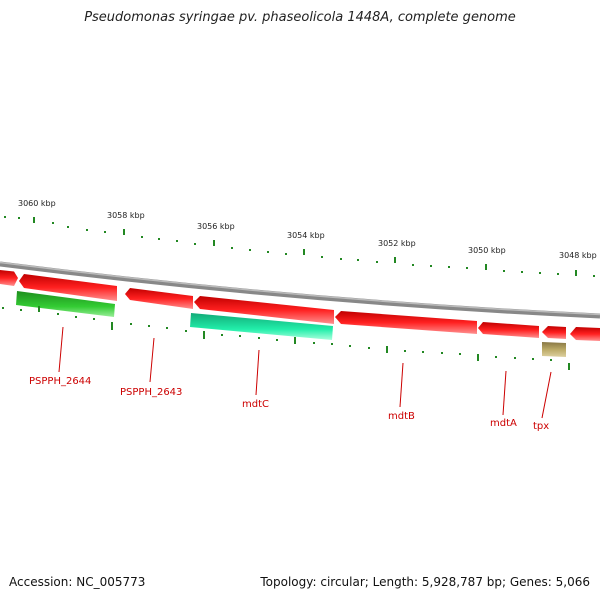 The image size is (600, 600). I want to click on kbp-label-3056: 3056 kbp, so click(216, 226).